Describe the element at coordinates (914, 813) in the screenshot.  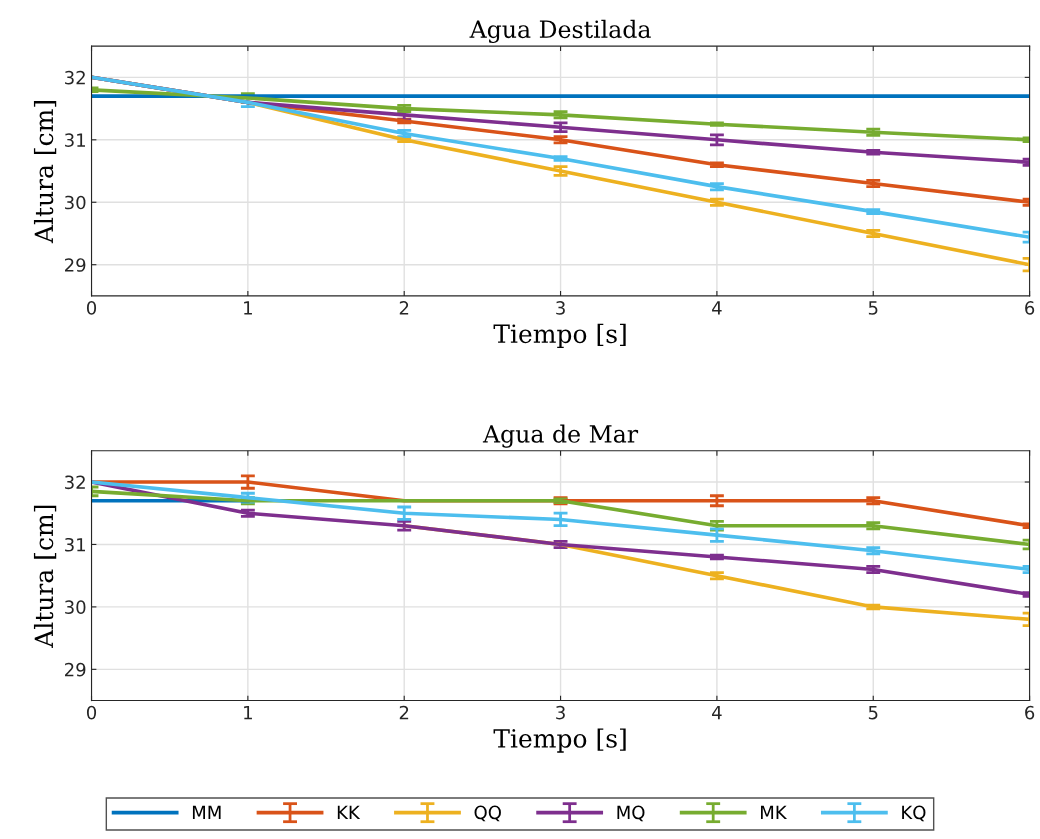
I see `legend-label: KQ` at that location.